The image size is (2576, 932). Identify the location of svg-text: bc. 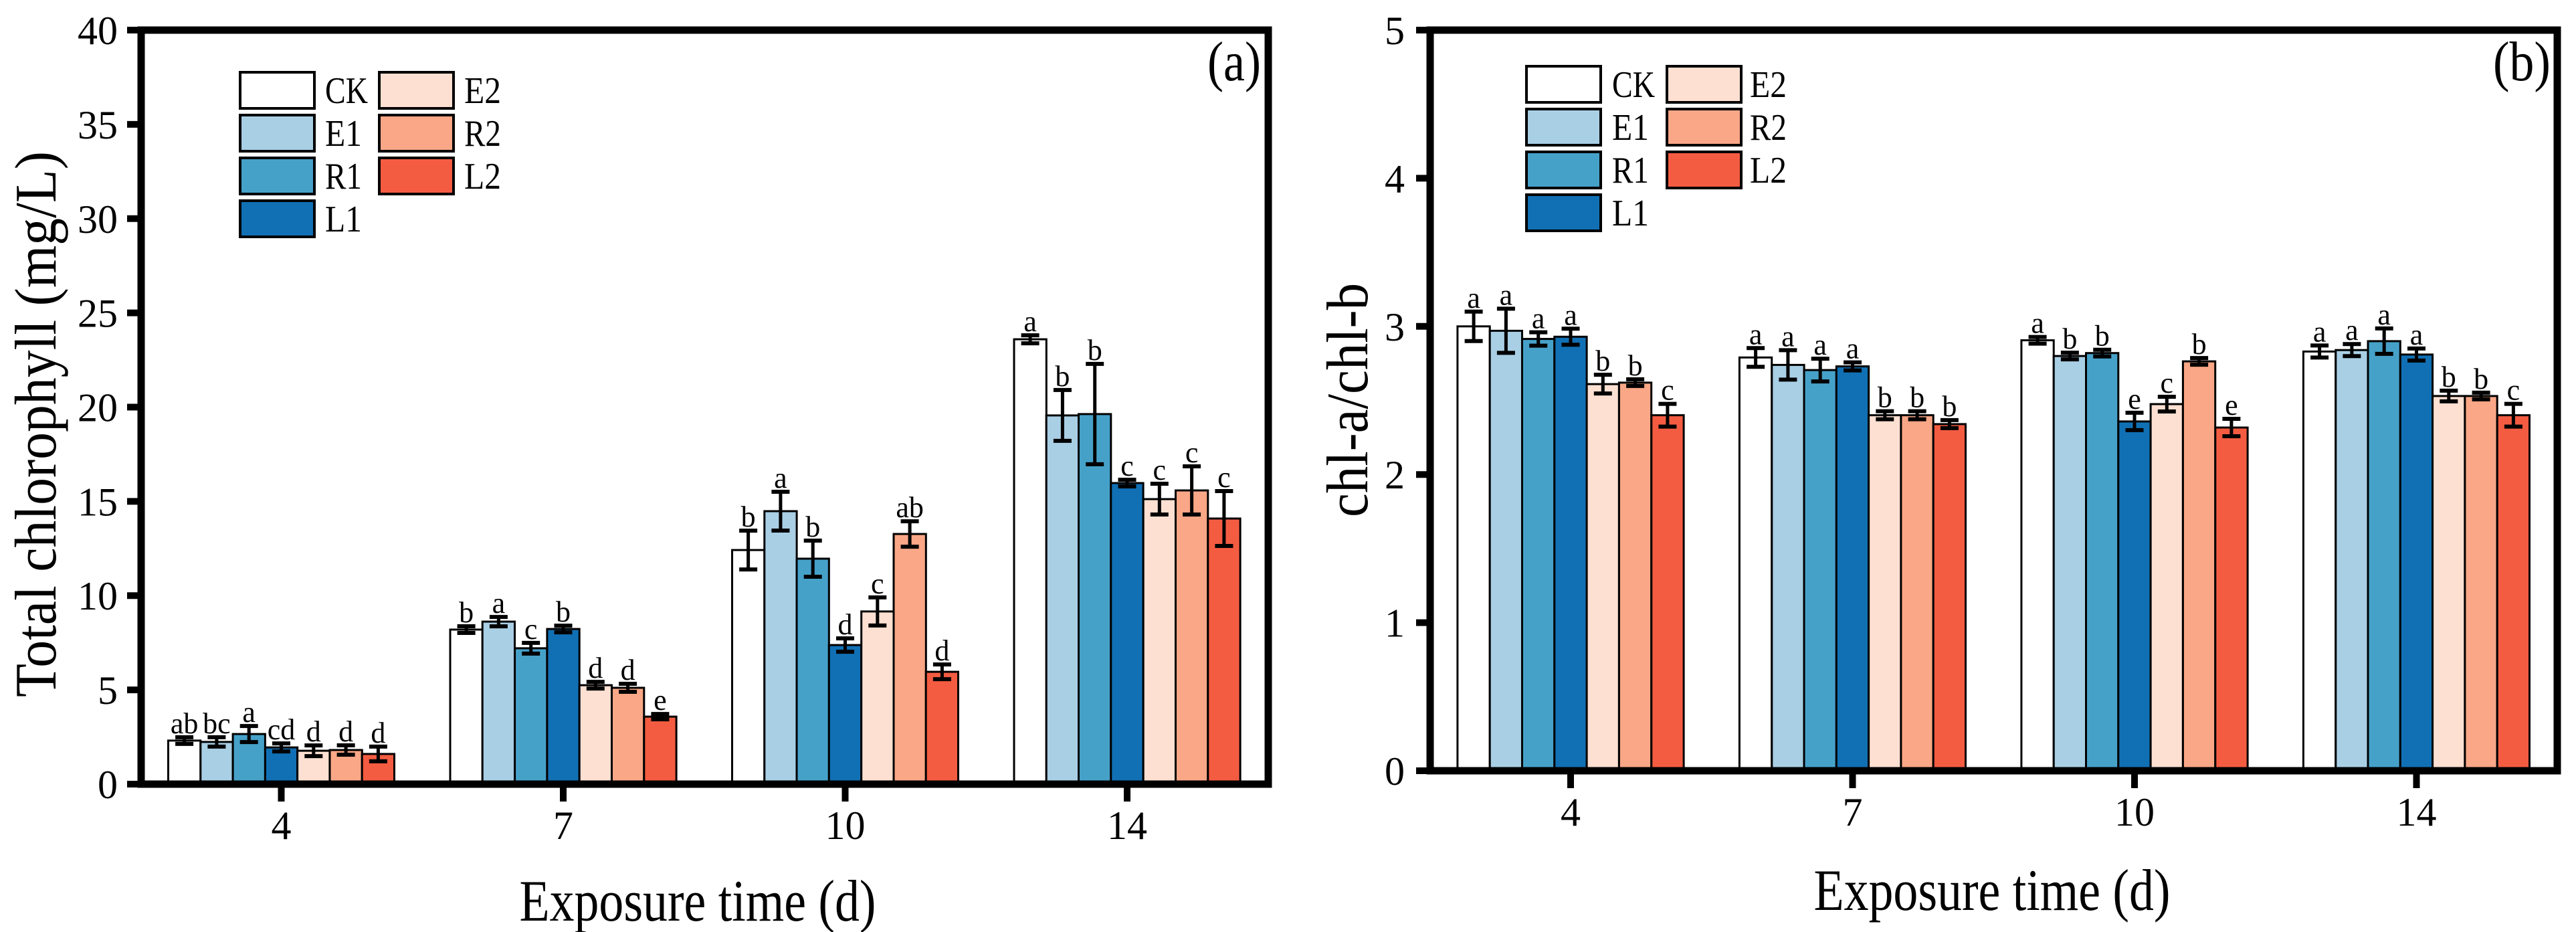
(217, 723).